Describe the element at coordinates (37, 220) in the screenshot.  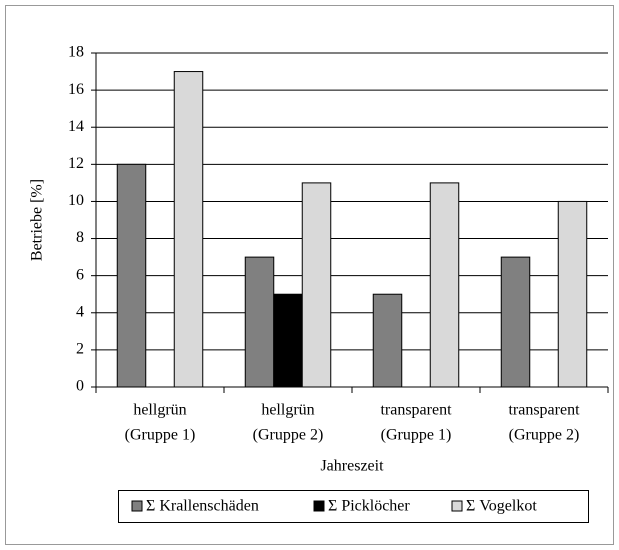
I see `y-axis-label: Betriebe [%]` at that location.